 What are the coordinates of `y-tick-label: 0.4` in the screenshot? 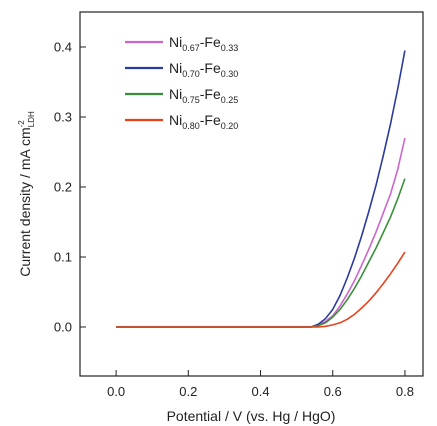 It's located at (63, 47).